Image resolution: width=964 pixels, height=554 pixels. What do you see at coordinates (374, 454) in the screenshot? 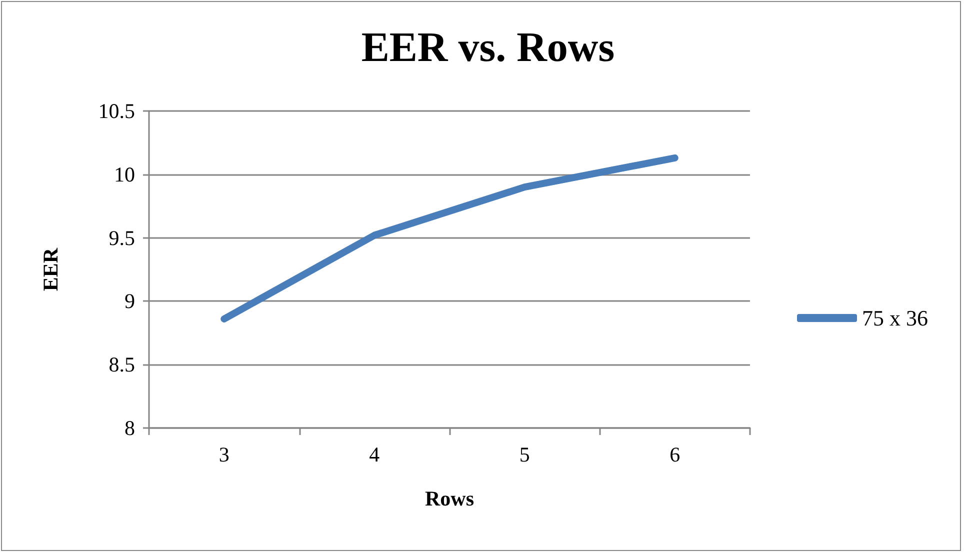
I see `x-tick-label: 4` at bounding box center [374, 454].